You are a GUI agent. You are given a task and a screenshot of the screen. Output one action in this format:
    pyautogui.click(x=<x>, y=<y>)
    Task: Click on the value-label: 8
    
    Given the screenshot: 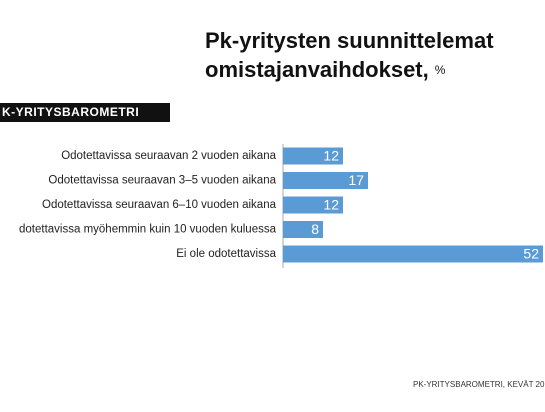 What is the action you would take?
    pyautogui.click(x=315, y=229)
    